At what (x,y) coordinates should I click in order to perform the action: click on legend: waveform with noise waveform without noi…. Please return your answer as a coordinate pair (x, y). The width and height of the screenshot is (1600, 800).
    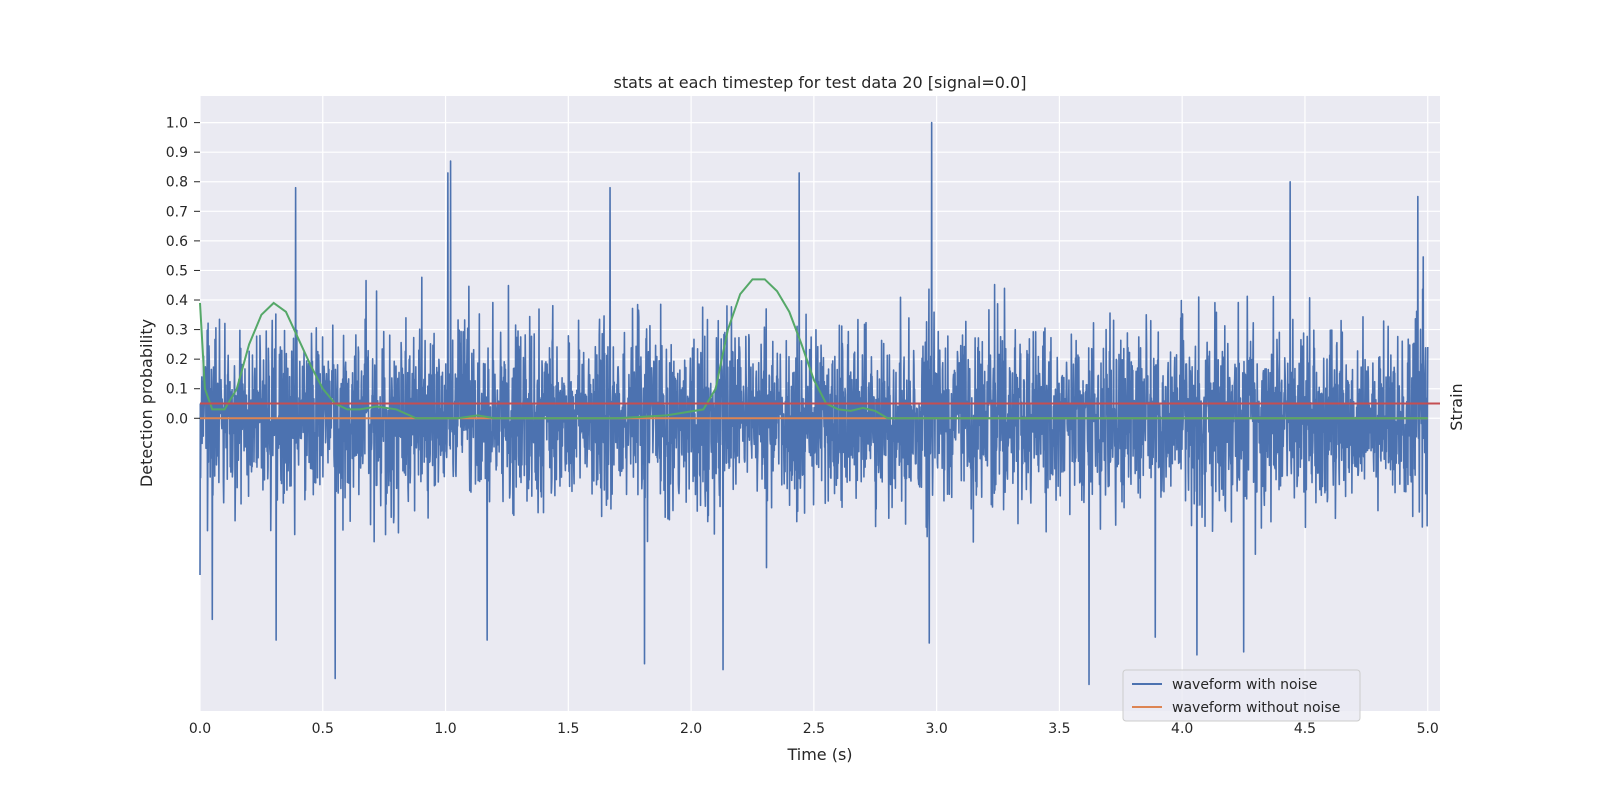
    Looking at the image, I should click on (1241, 695).